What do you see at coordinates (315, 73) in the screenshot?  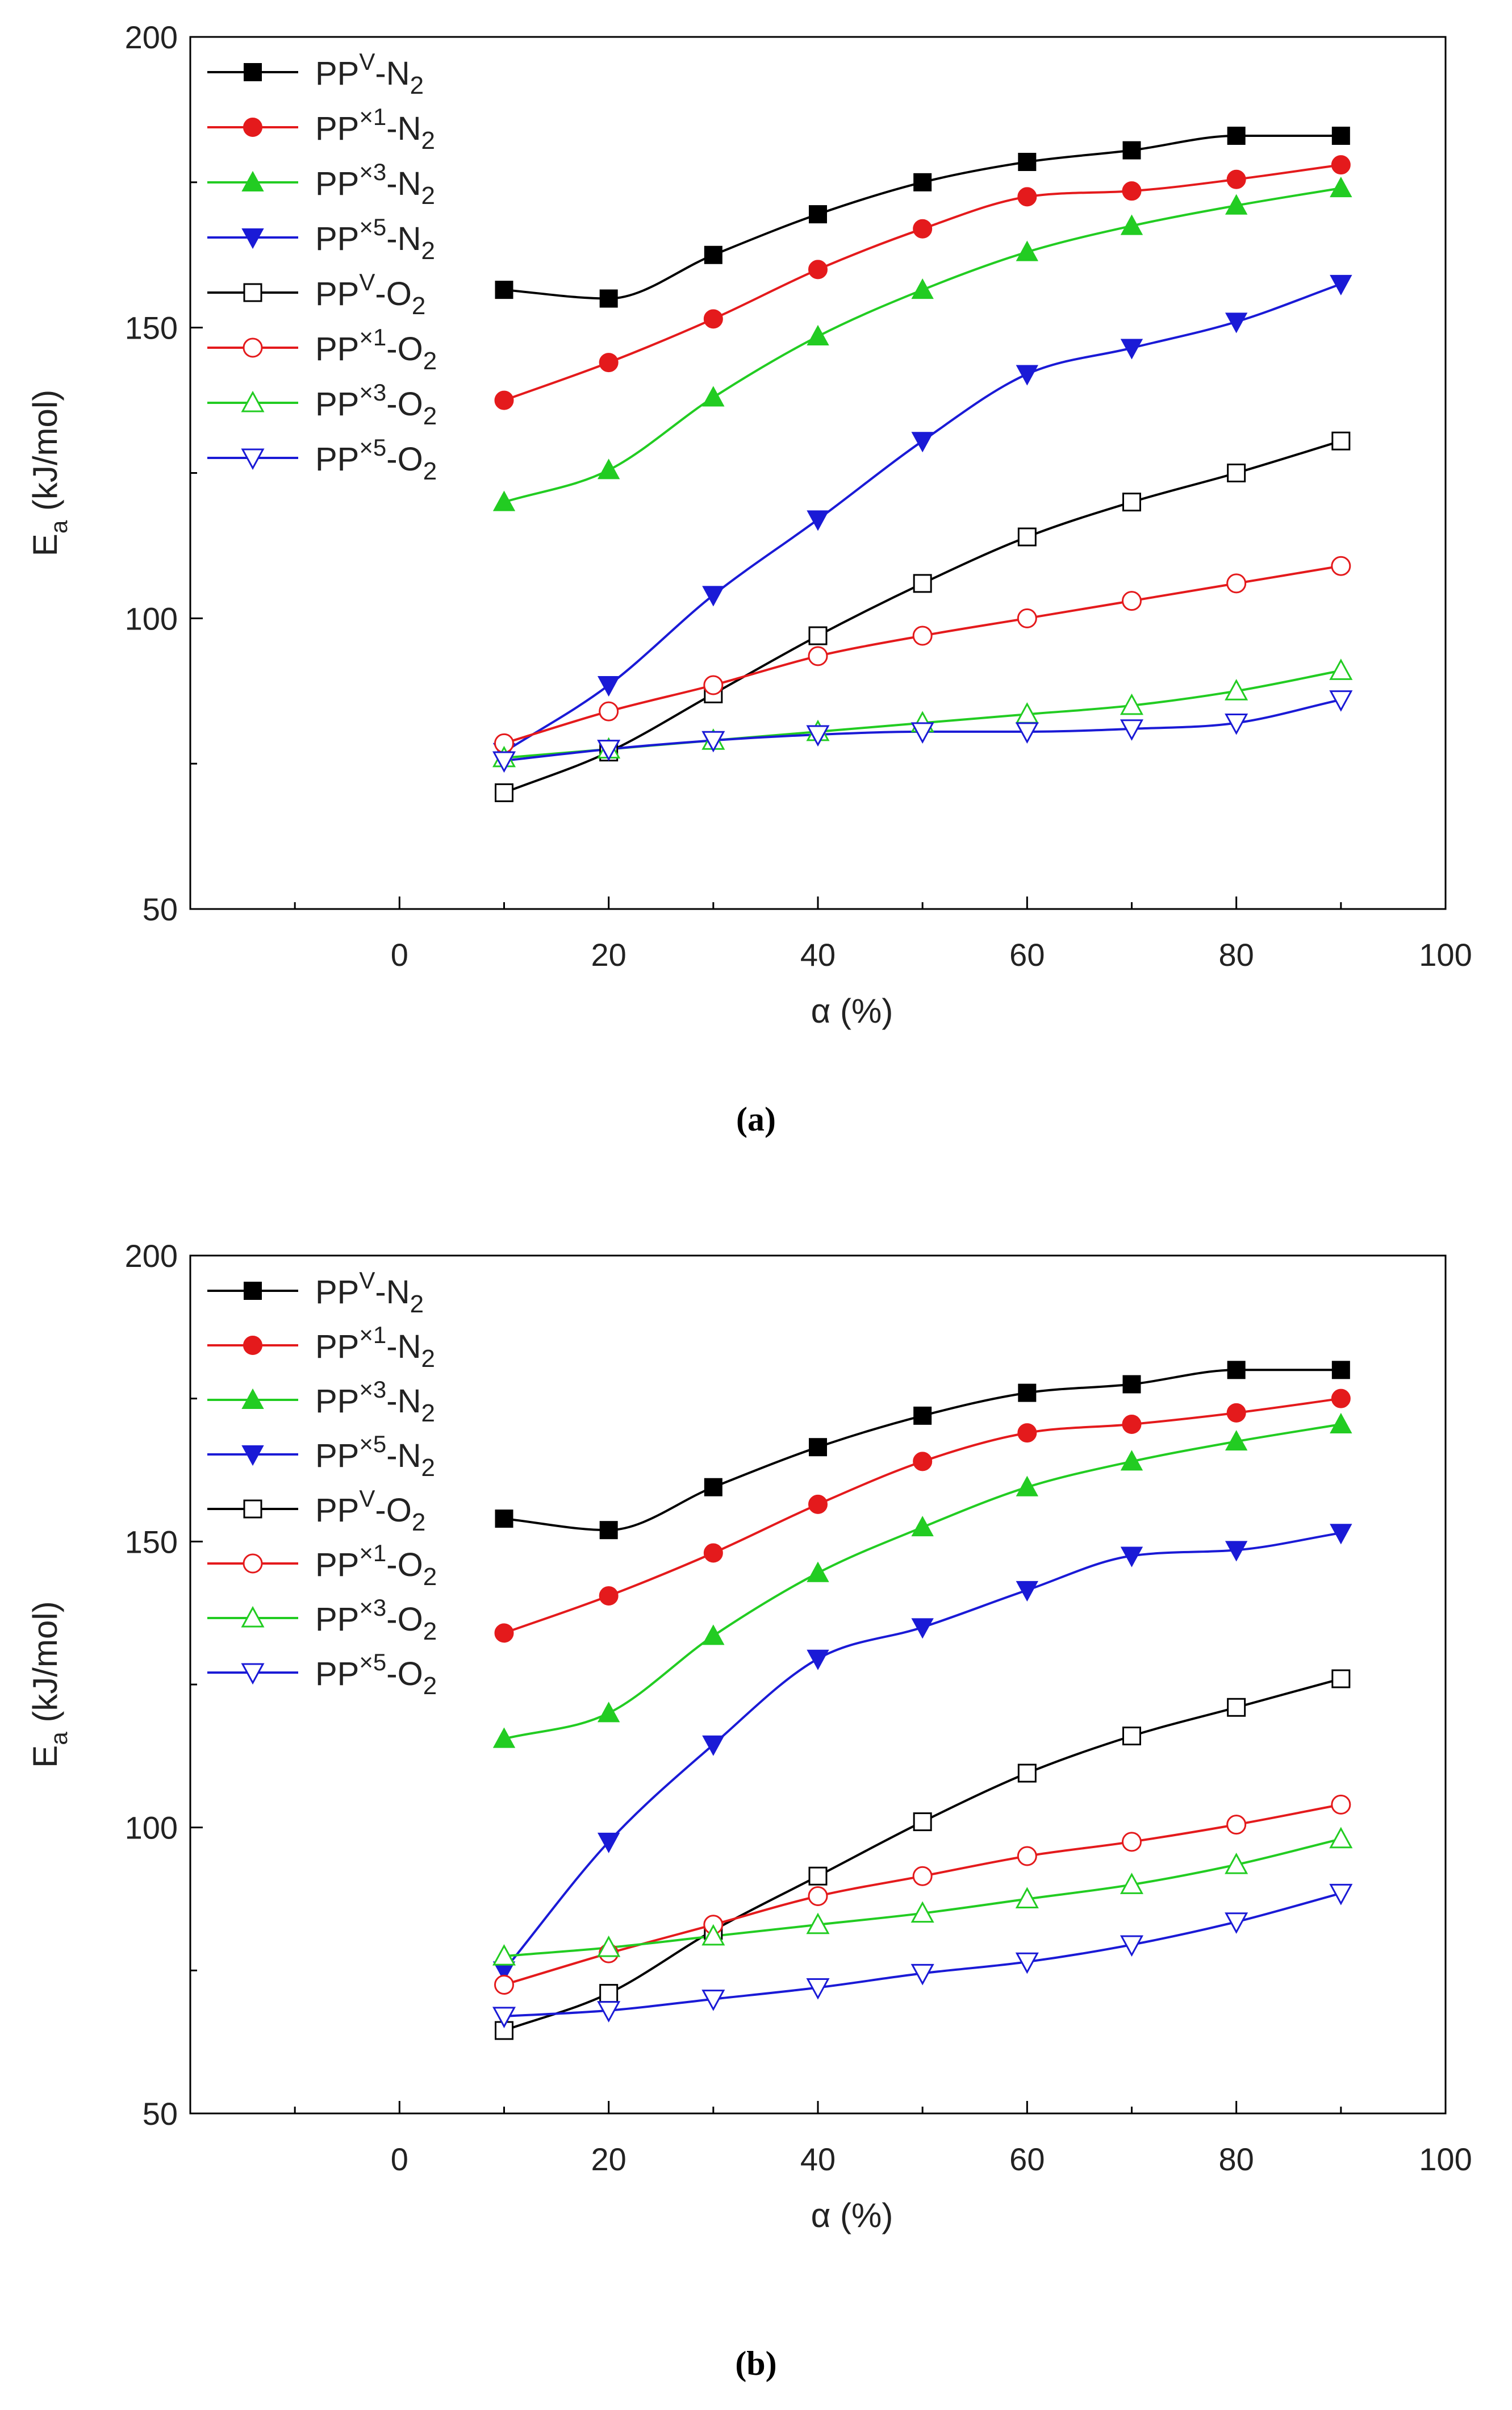 I see `legend-entry: PPV-N2` at bounding box center [315, 73].